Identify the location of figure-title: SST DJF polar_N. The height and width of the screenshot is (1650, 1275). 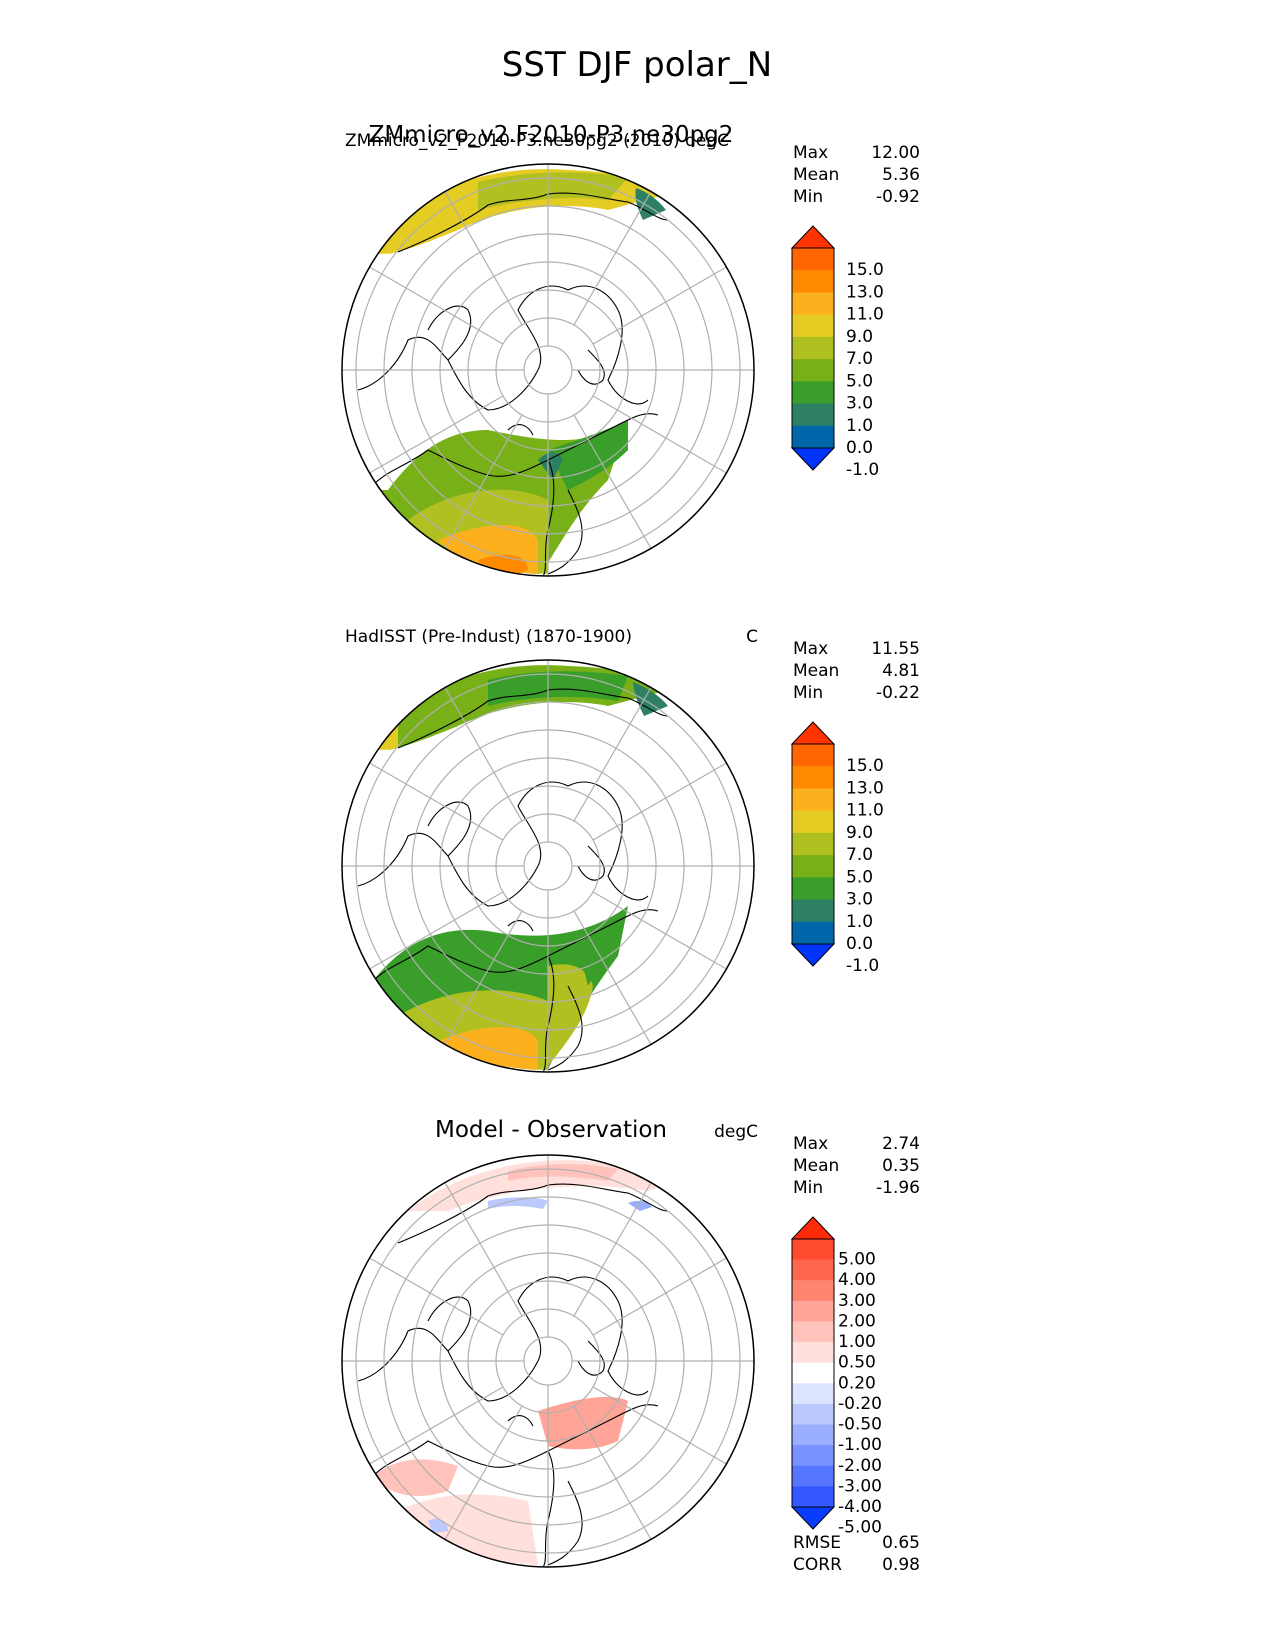
(637, 65).